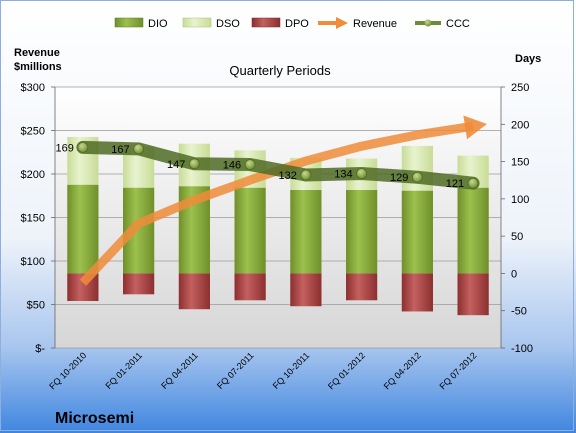 This screenshot has width=576, height=433. Describe the element at coordinates (129, 22) in the screenshot. I see `legend-swatch-dio` at that location.